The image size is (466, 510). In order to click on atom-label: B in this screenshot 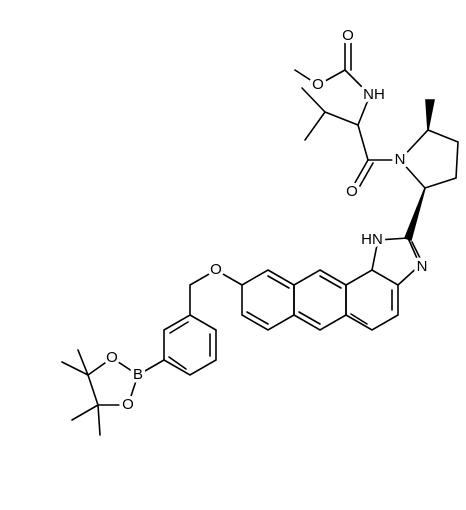, I will do `click(138, 374)`.